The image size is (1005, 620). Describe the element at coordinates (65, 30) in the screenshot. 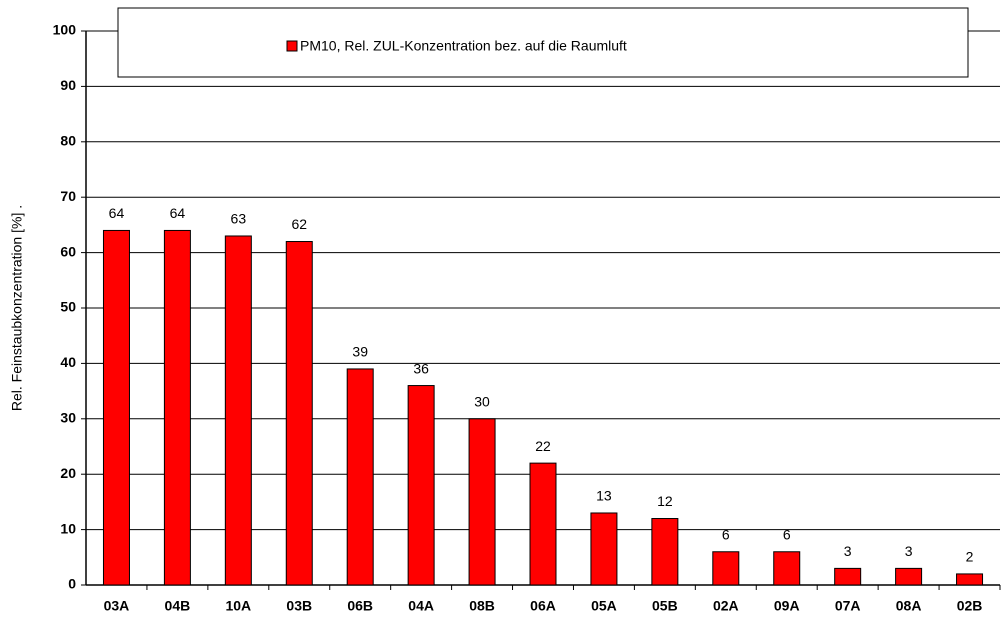

I see `y-tick-label: 100` at that location.